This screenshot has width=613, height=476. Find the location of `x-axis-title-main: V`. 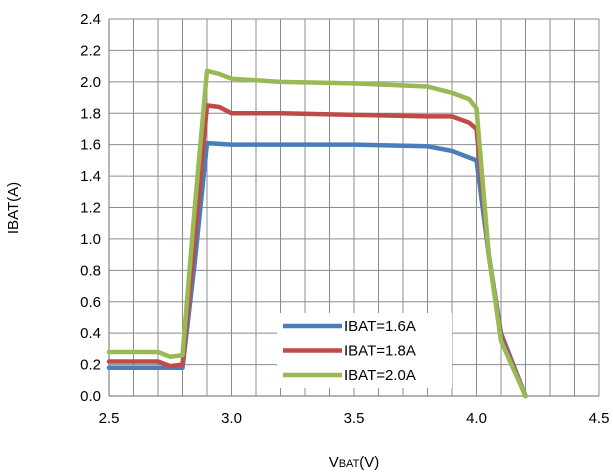

x-axis-title-main: V is located at coordinates (334, 462).